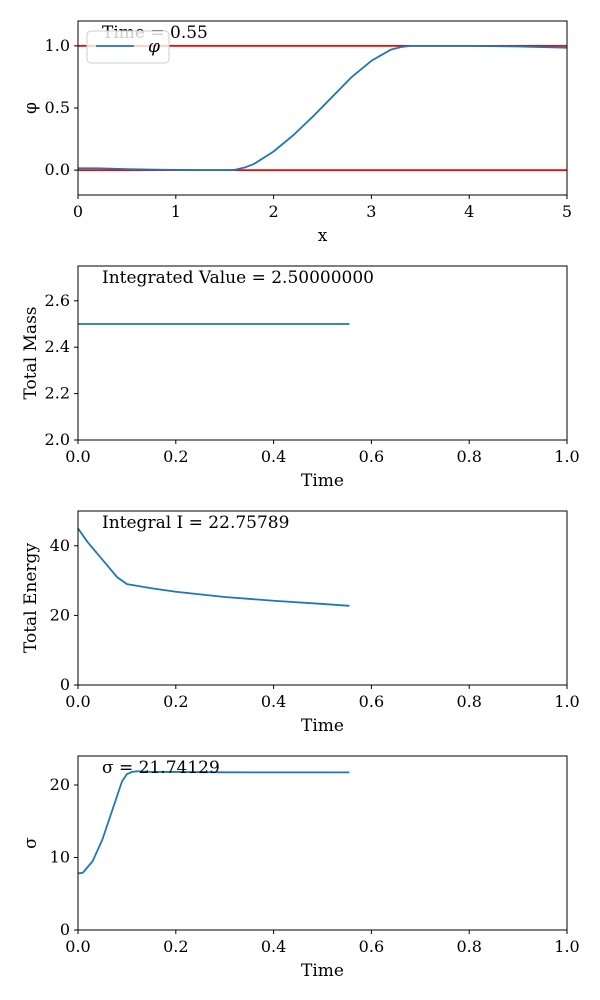 The height and width of the screenshot is (1000, 600). I want to click on y-axis-label: Total Energy, so click(31, 598).